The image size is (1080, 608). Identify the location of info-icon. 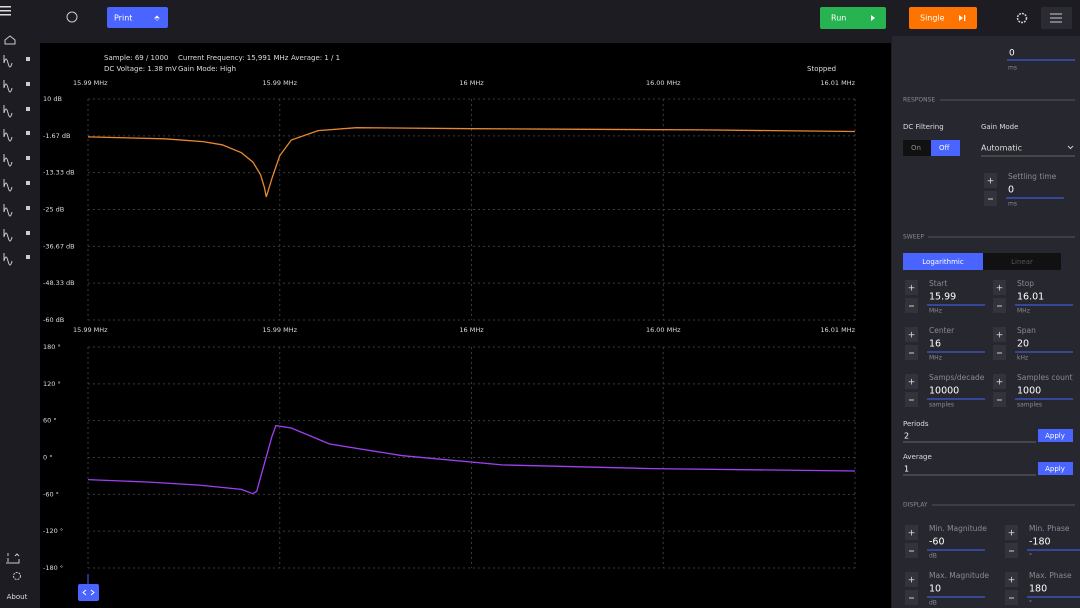
(72, 17).